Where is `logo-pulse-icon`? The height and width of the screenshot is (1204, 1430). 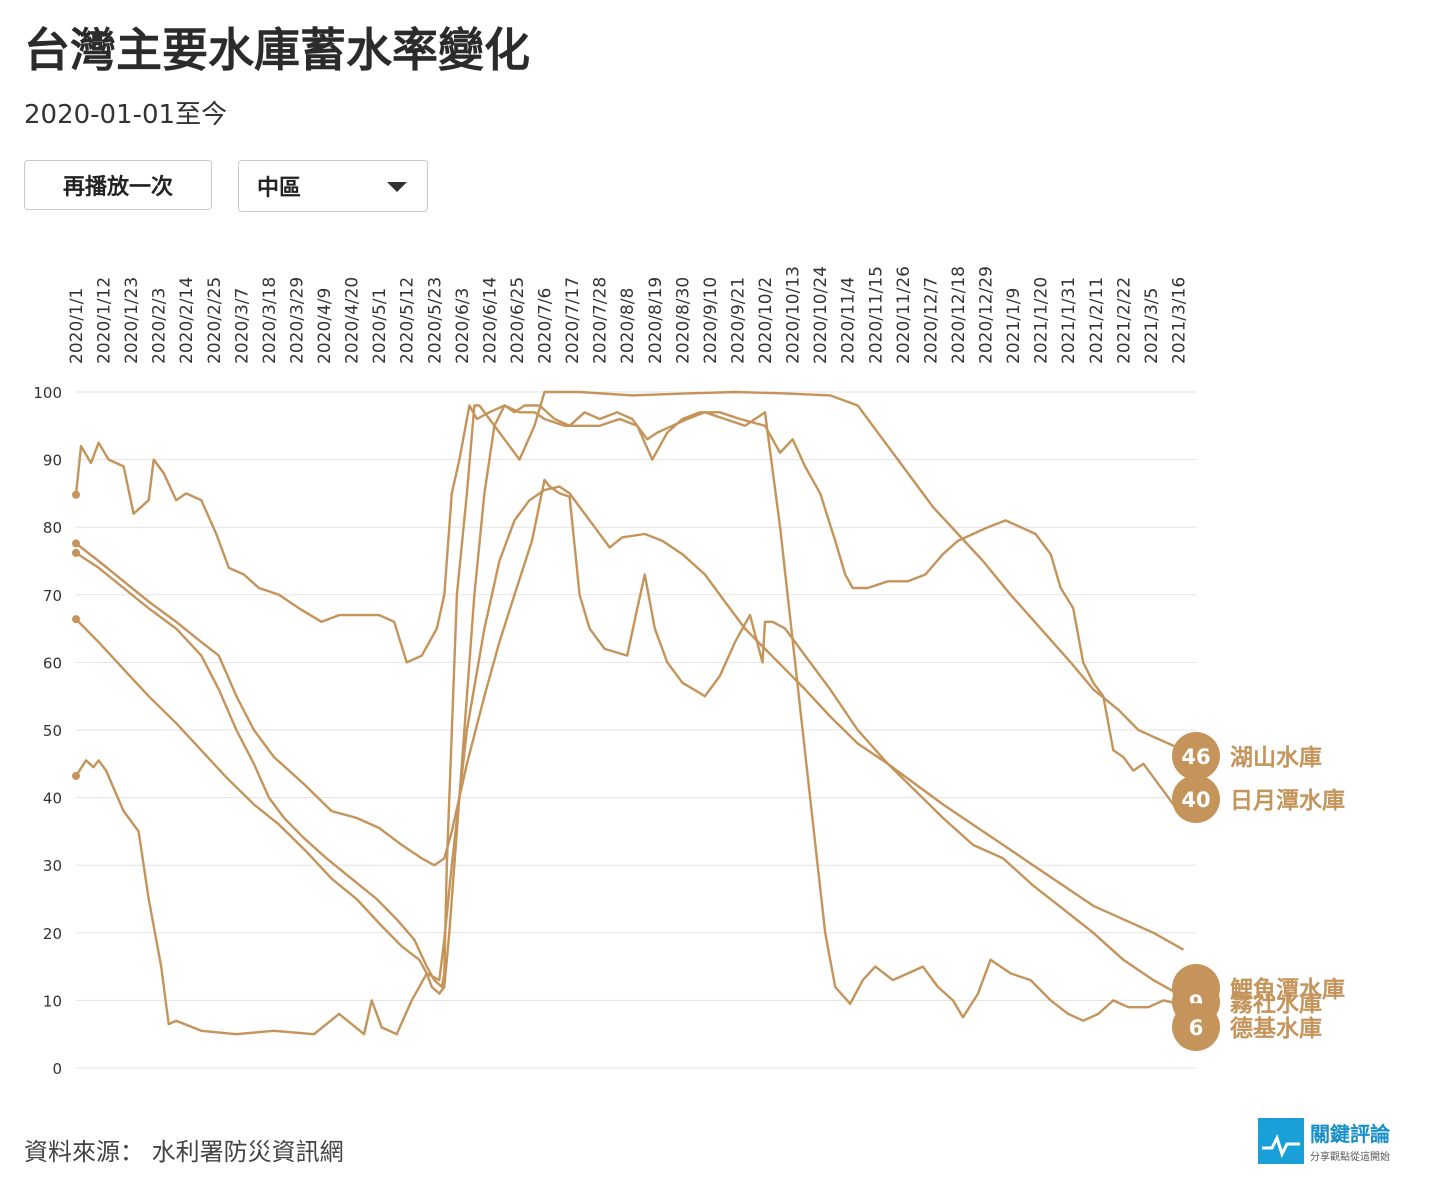 logo-pulse-icon is located at coordinates (1281, 1141).